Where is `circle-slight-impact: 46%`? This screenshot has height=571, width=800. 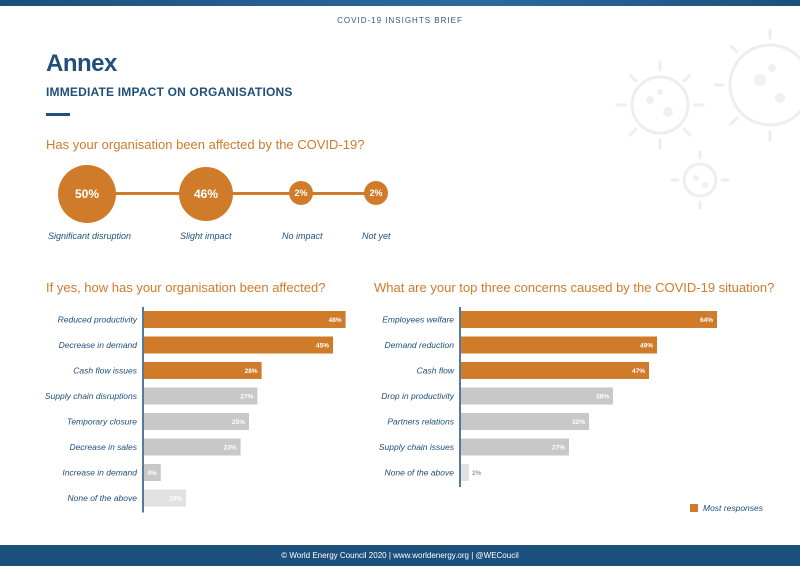 circle-slight-impact: 46% is located at coordinates (206, 194).